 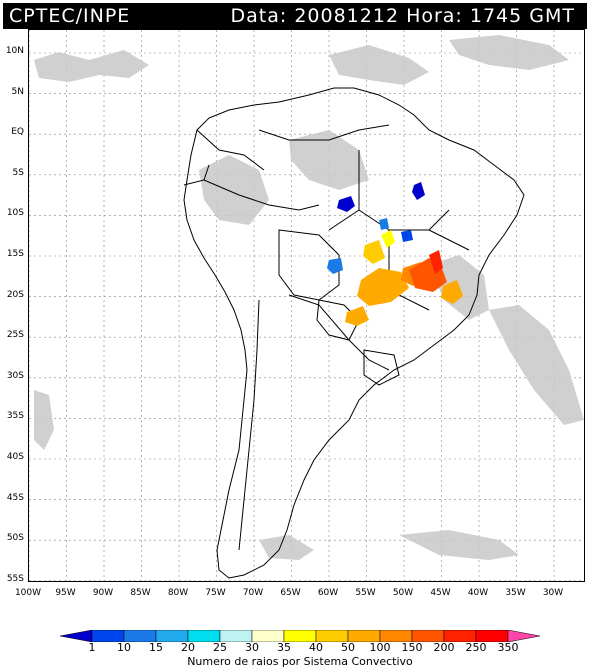 I want to click on colorbar-label: 50, so click(x=348, y=647).